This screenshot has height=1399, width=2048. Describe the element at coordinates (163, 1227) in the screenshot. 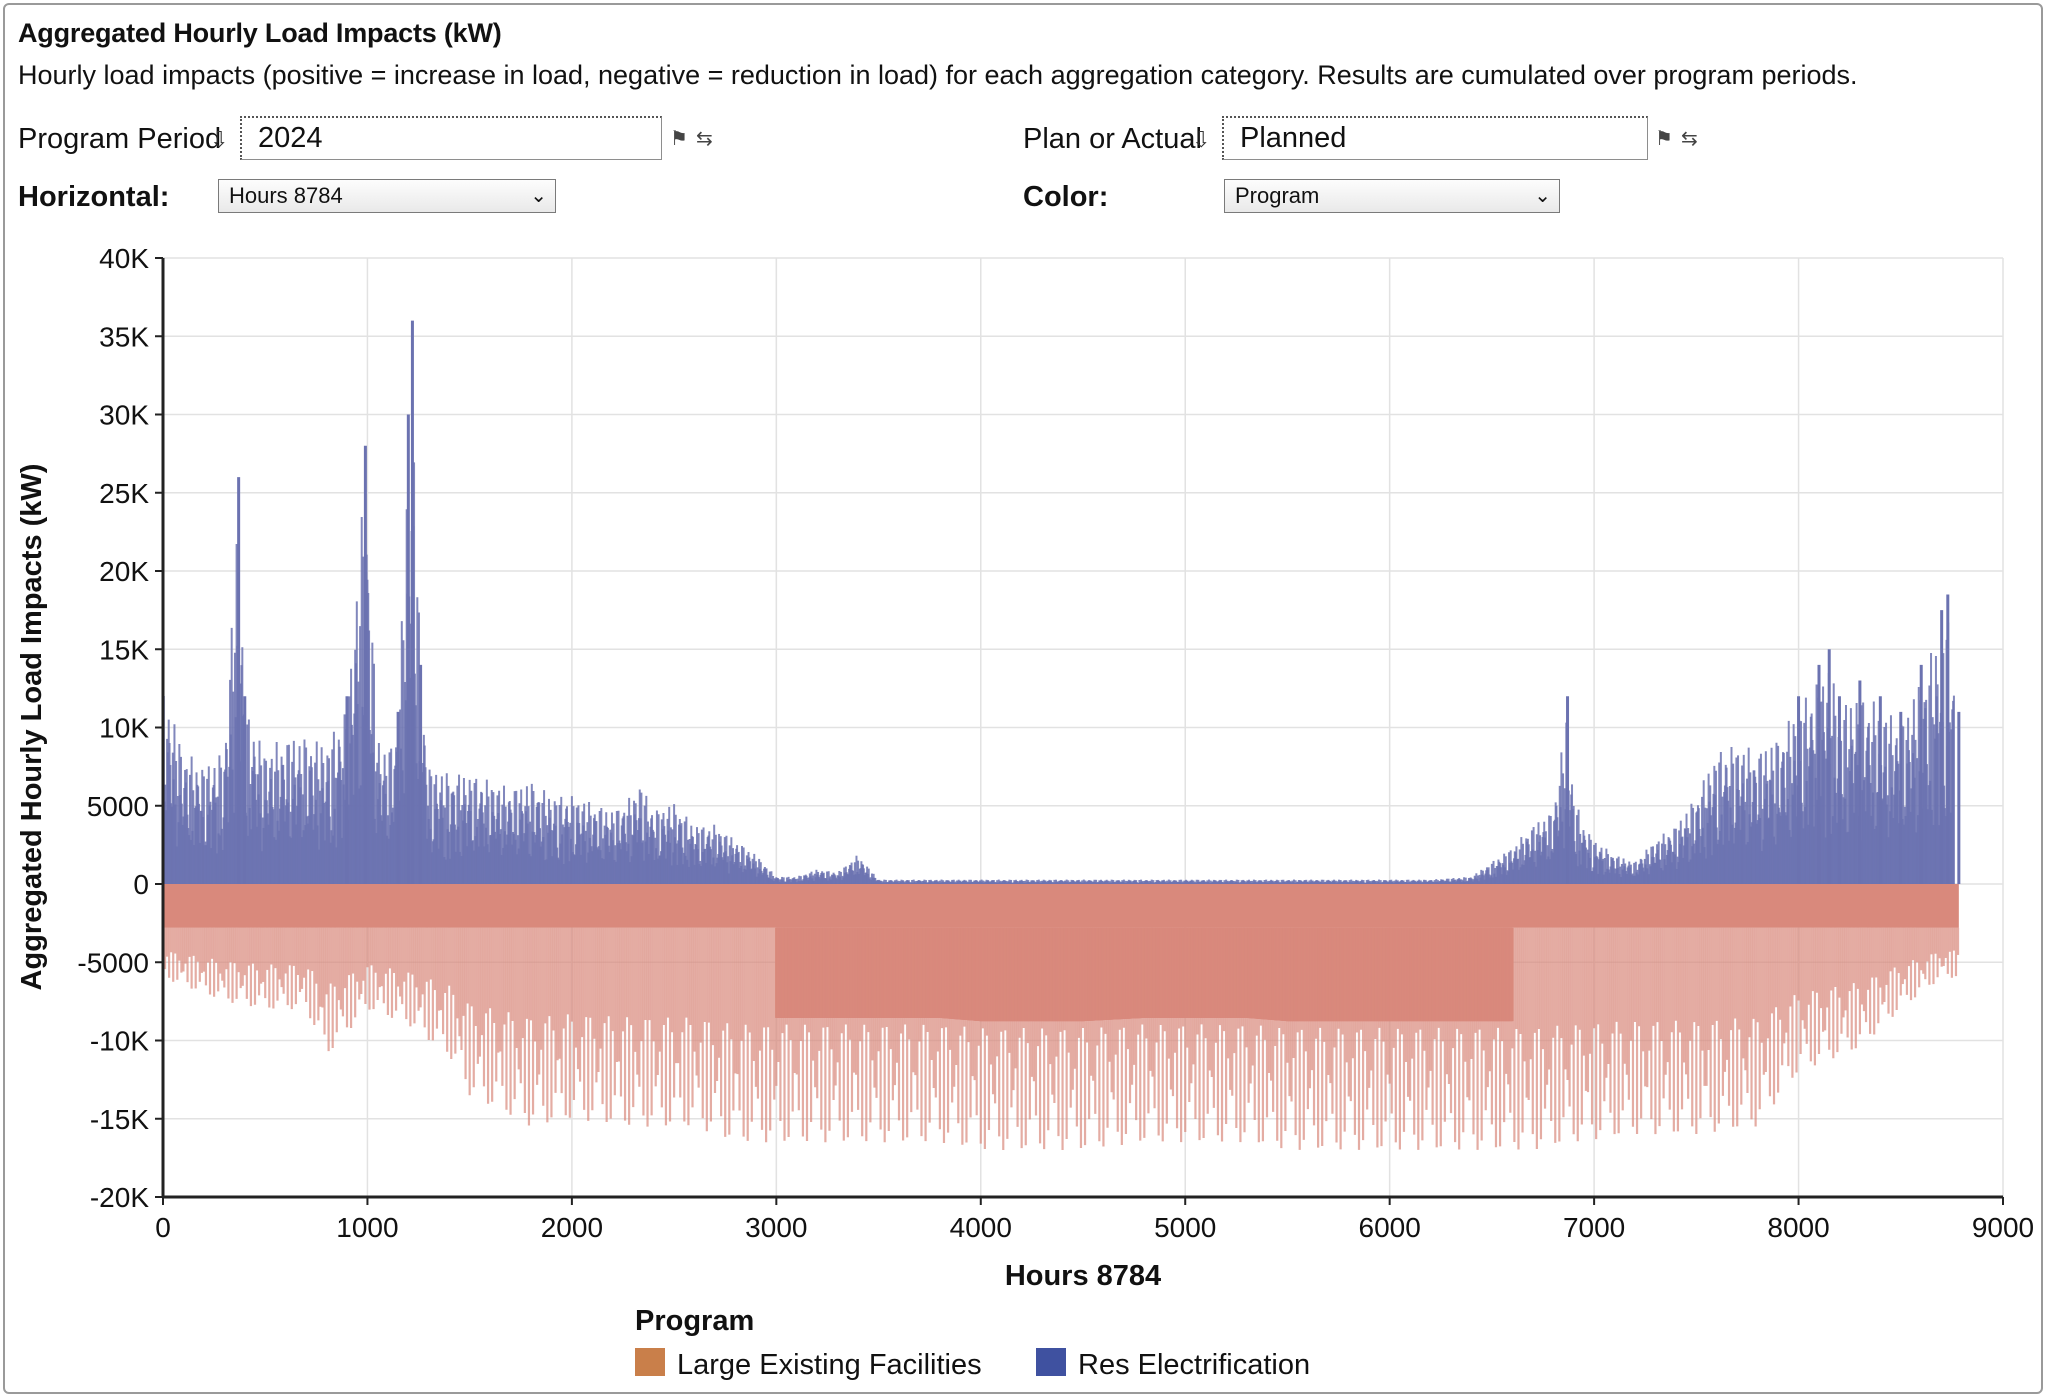

I see `x-tick-label: 0` at that location.